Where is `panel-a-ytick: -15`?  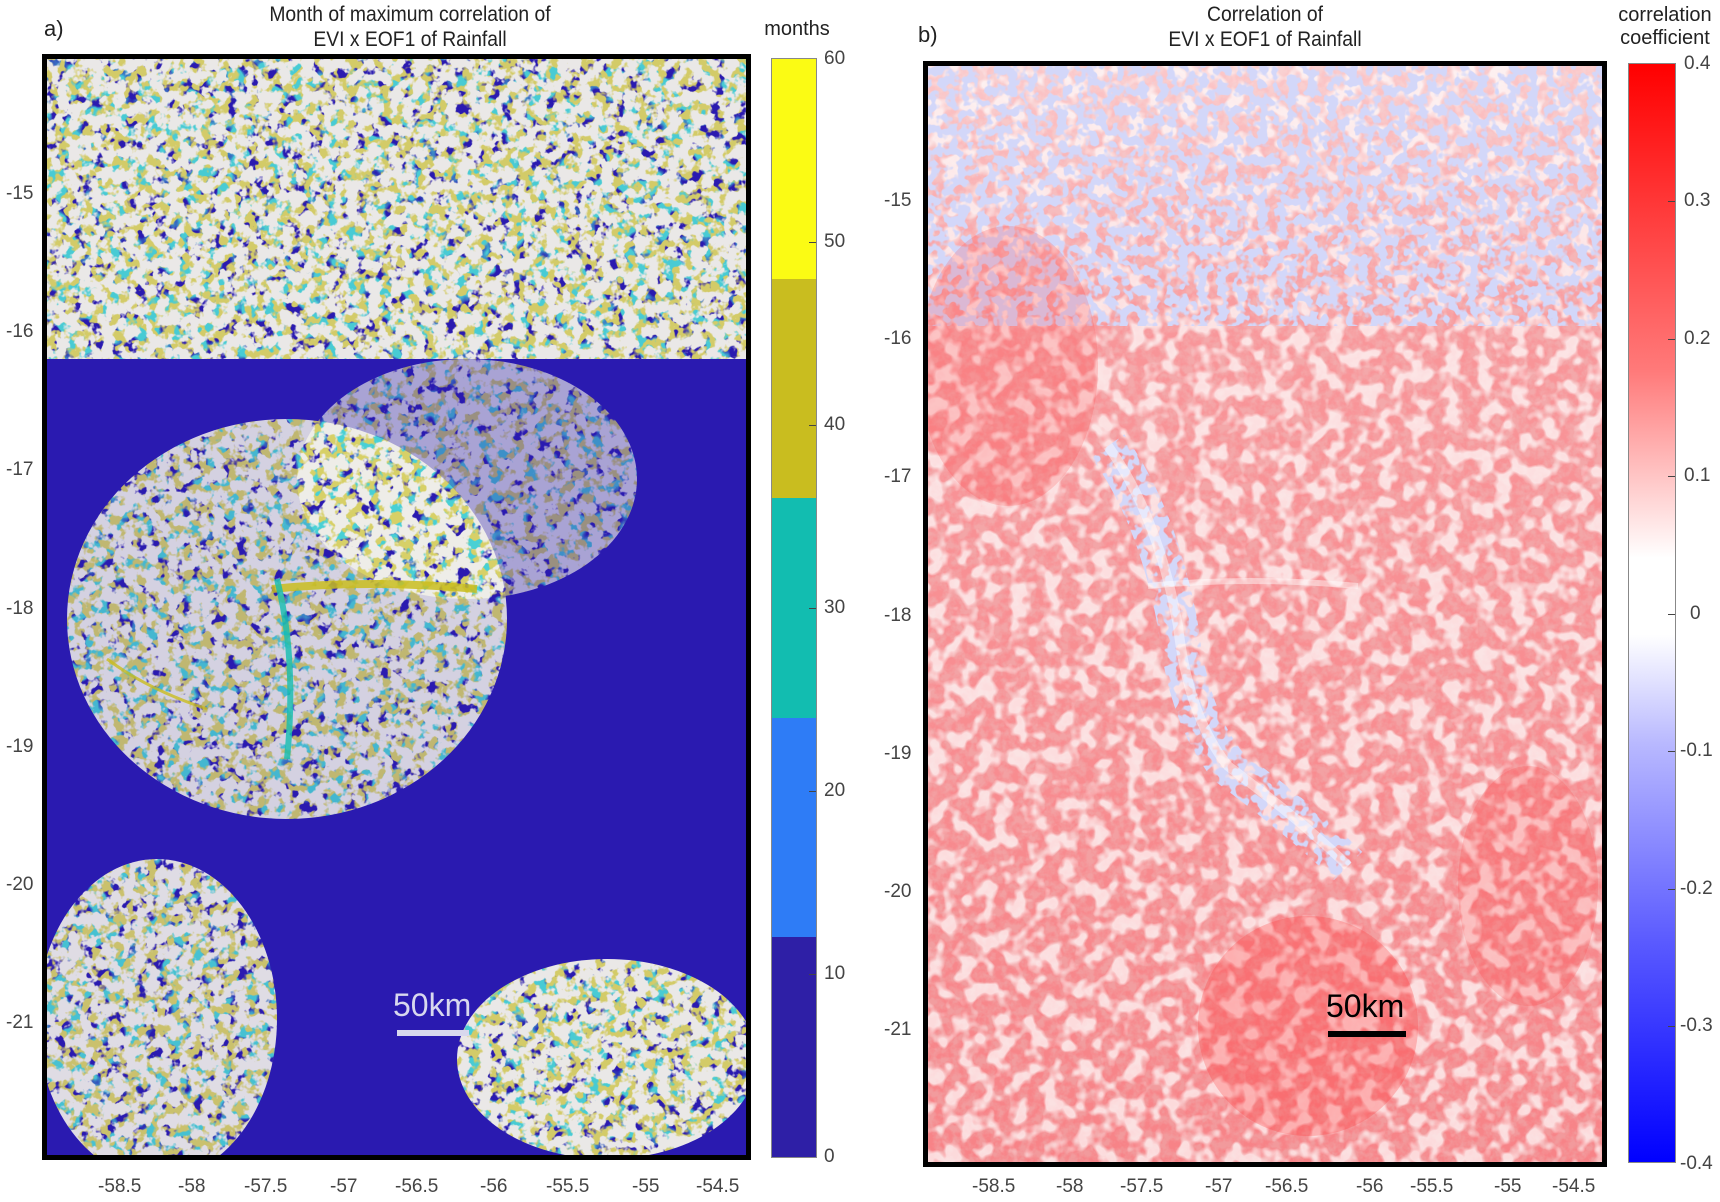
panel-a-ytick: -15 is located at coordinates (20, 193).